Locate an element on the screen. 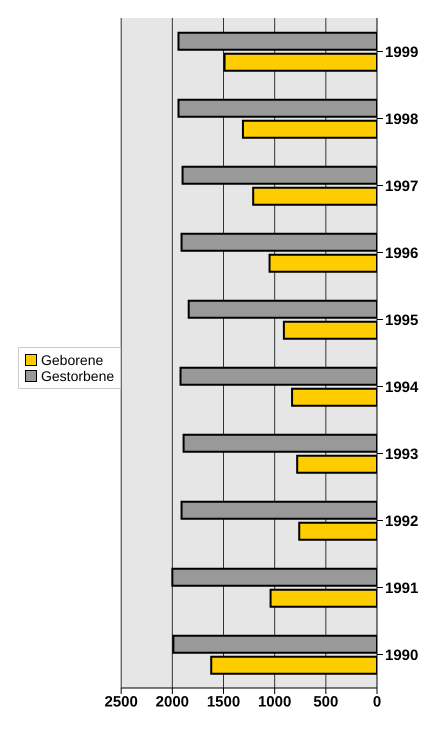  y-tick-label: 1993 is located at coordinates (401, 454).